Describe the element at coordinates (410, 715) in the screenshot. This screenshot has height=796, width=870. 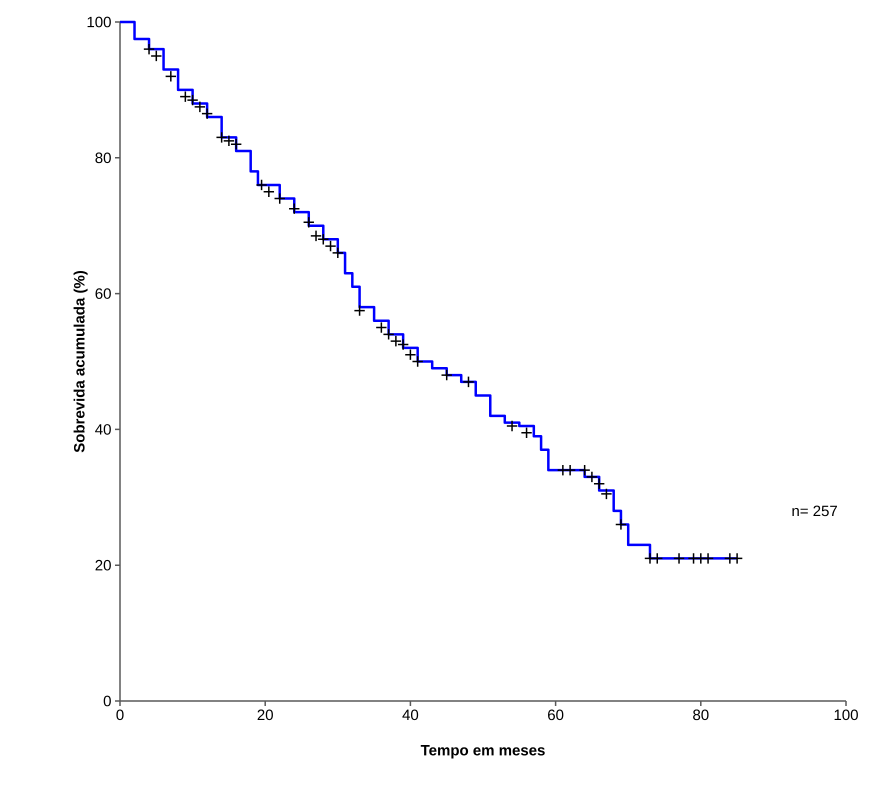
I see `x-tick-label: 40` at that location.